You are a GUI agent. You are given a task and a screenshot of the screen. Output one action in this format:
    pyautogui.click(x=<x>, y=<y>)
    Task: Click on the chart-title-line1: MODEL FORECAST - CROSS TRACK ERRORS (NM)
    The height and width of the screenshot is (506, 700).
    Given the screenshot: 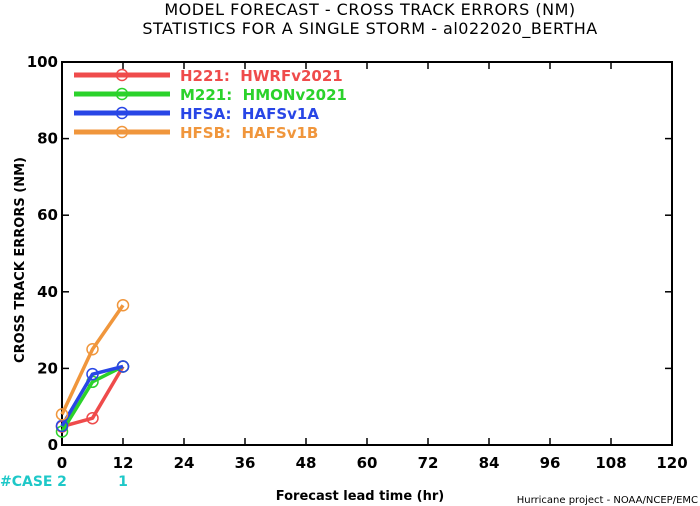 What is the action you would take?
    pyautogui.click(x=369, y=9)
    